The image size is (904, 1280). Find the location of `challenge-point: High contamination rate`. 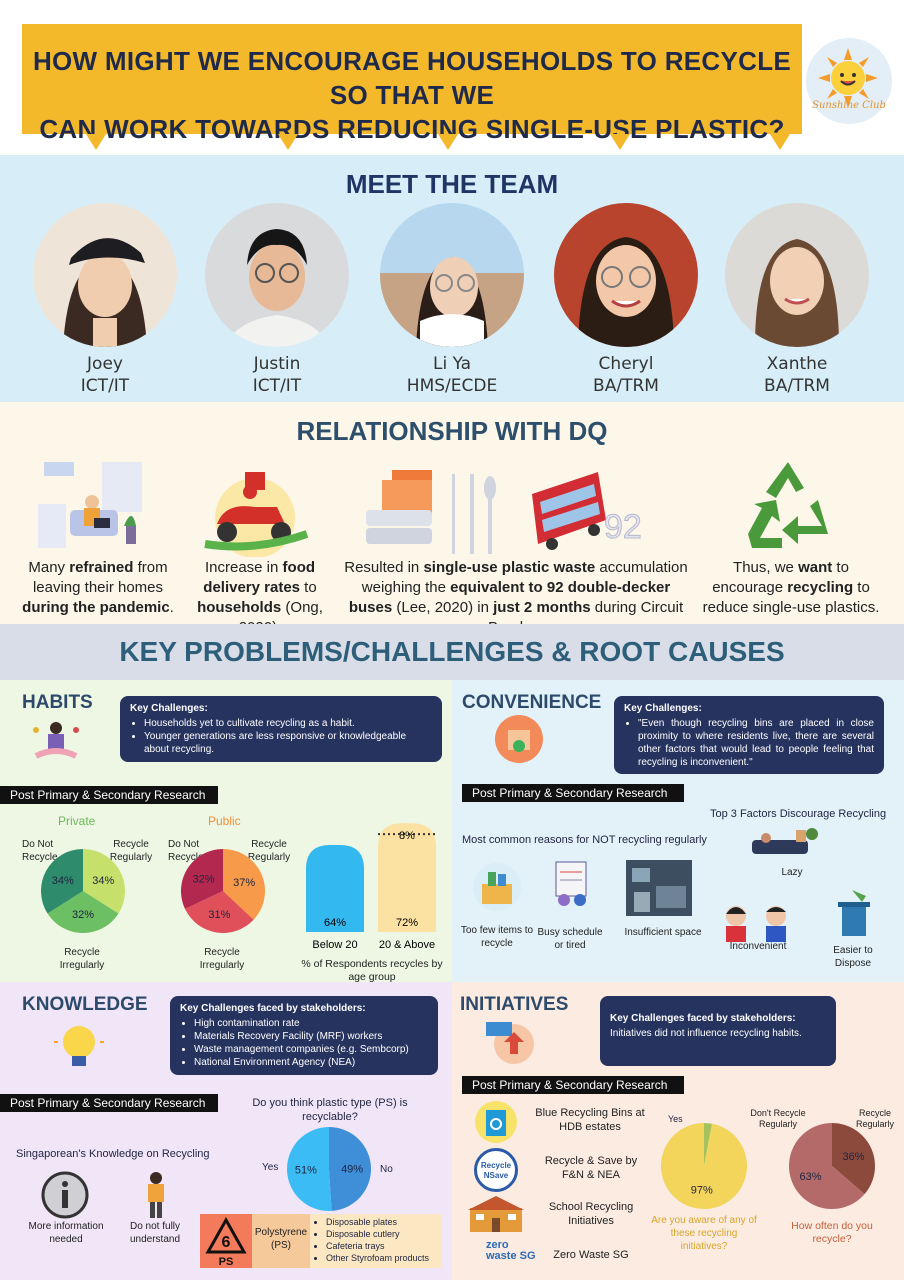

challenge-point: High contamination rate is located at coordinates (311, 1023).